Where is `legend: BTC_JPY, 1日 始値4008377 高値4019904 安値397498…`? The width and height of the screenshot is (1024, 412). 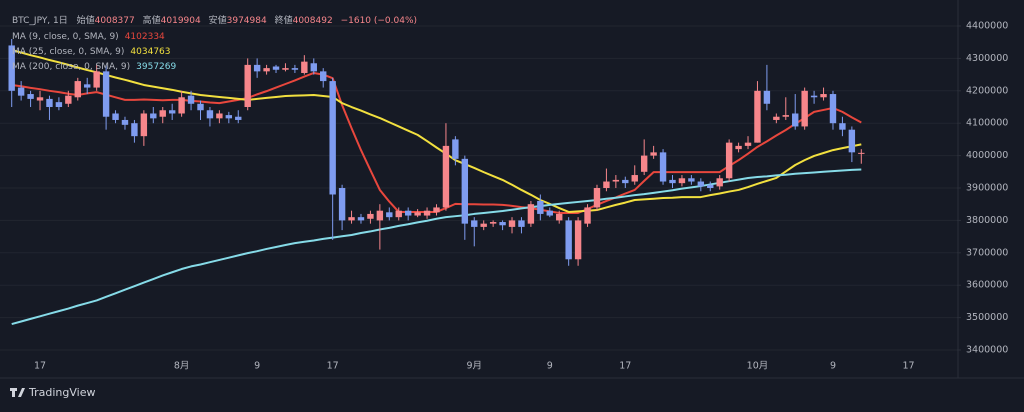
legend: BTC_JPY, 1日 始値4008377 高値4019904 安値397498… is located at coordinates (214, 43).